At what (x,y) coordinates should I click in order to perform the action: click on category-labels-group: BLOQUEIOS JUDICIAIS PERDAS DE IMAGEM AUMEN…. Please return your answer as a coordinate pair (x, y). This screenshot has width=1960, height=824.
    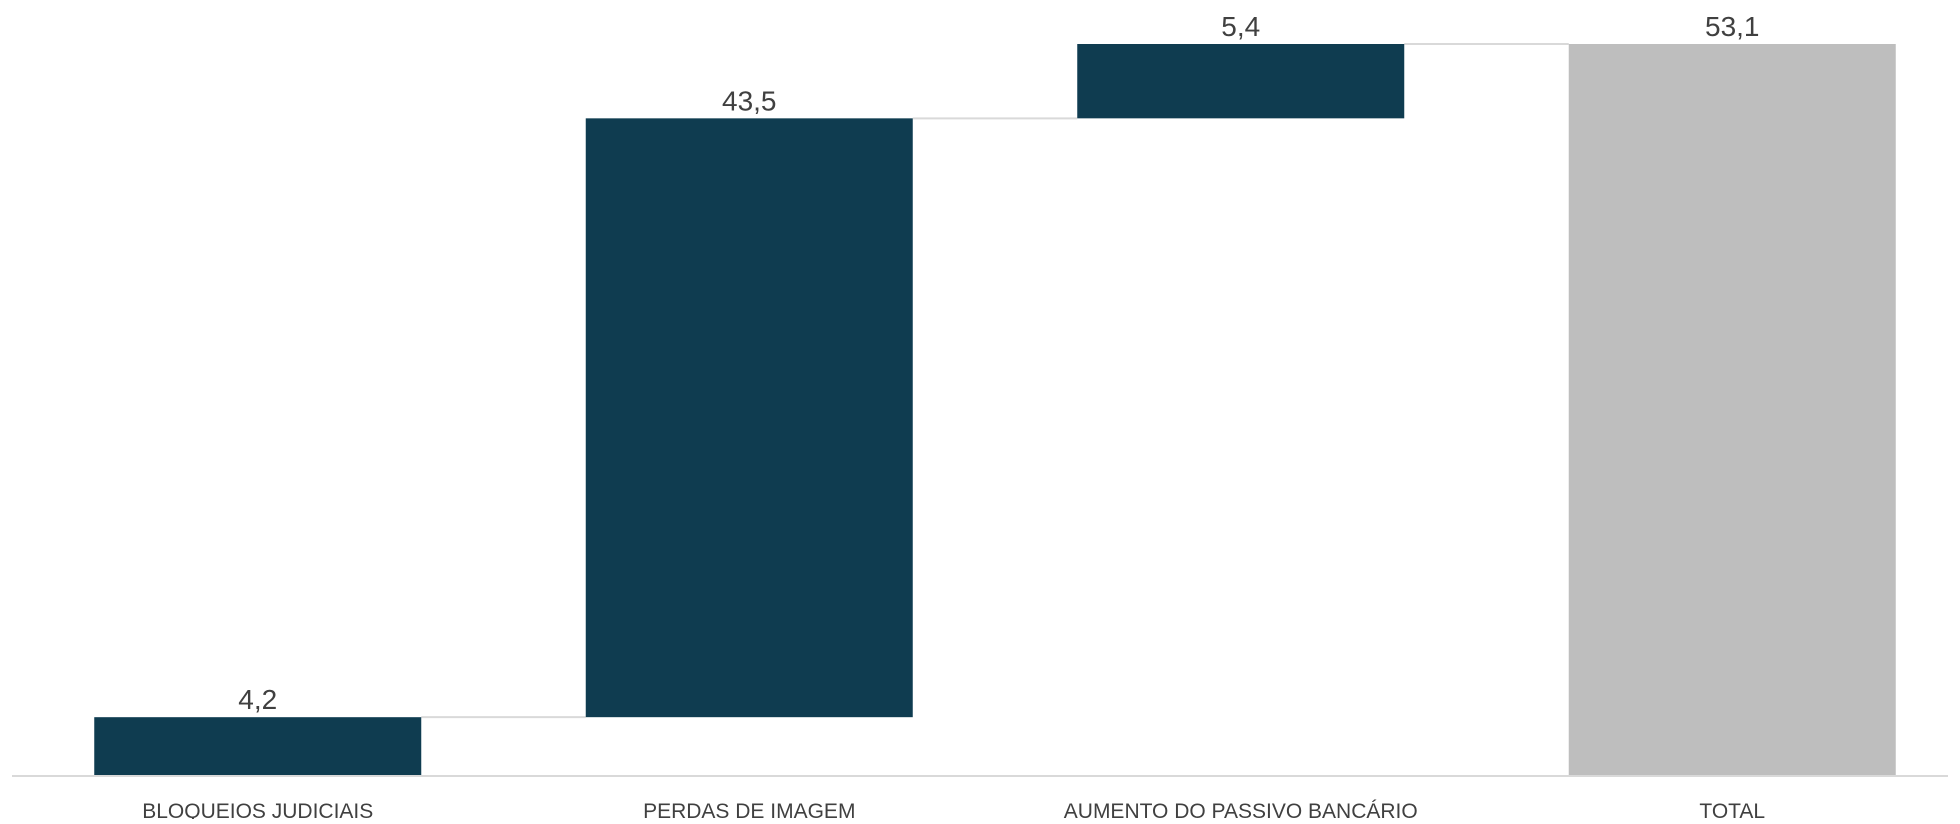
    Looking at the image, I should click on (953, 811).